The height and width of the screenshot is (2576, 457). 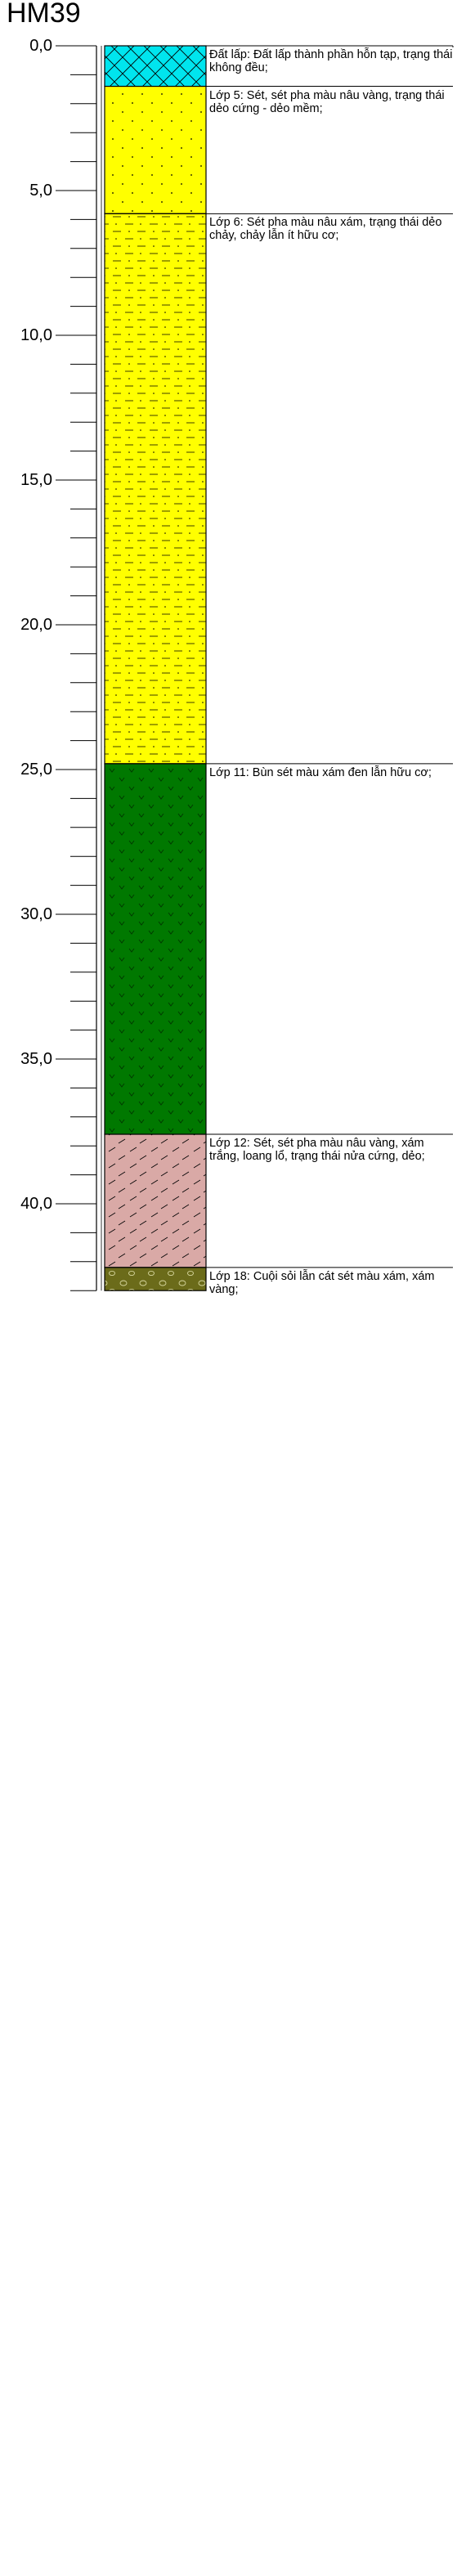 I want to click on depth-tick-label: 30,0, so click(x=36, y=914).